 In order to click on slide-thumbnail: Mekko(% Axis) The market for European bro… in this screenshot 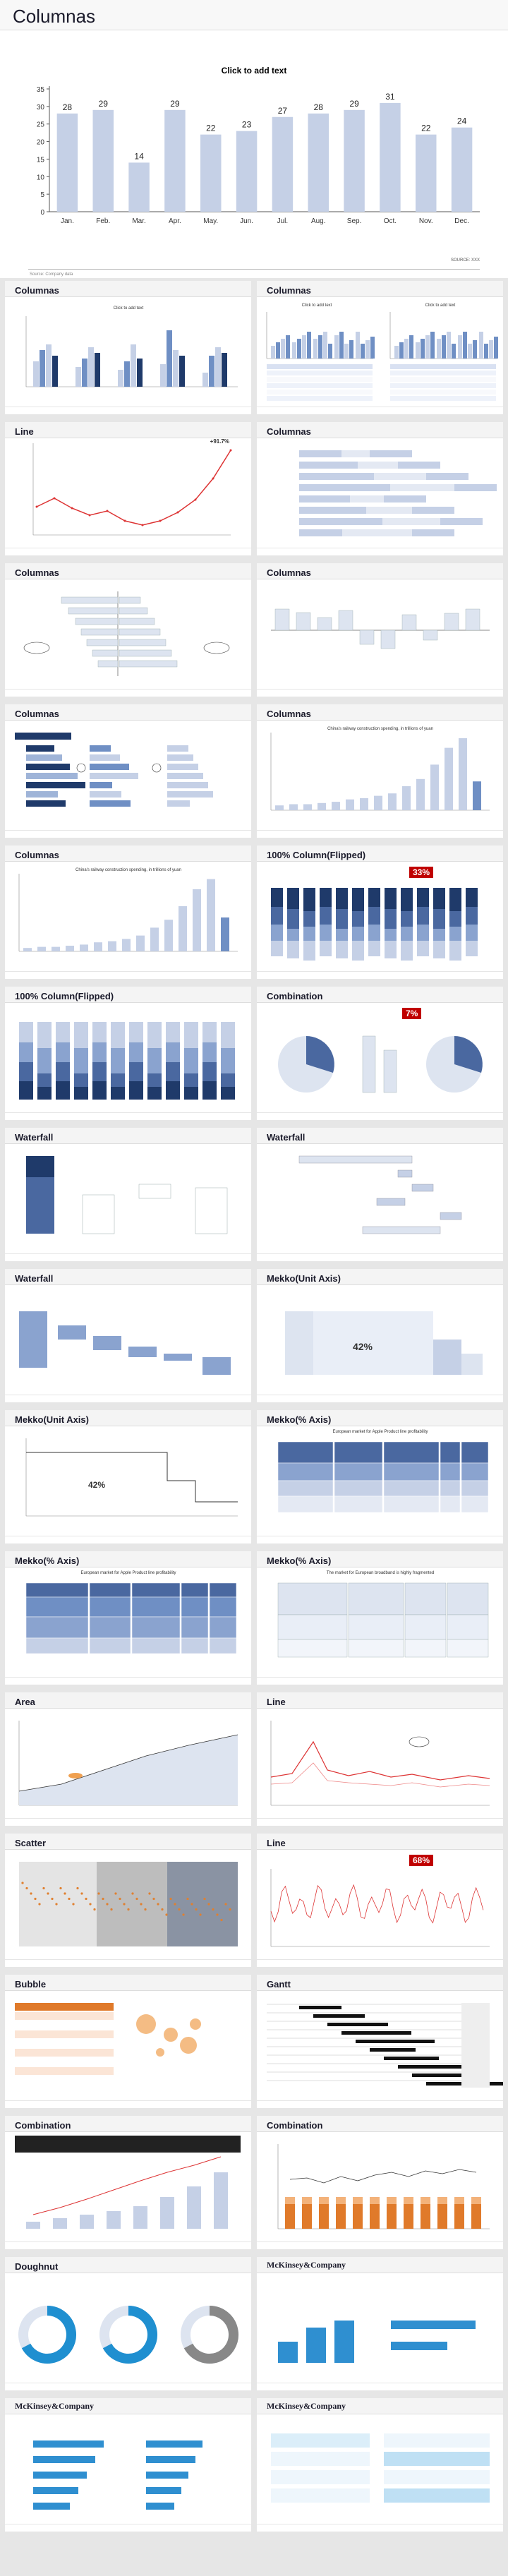, I will do `click(380, 1618)`.